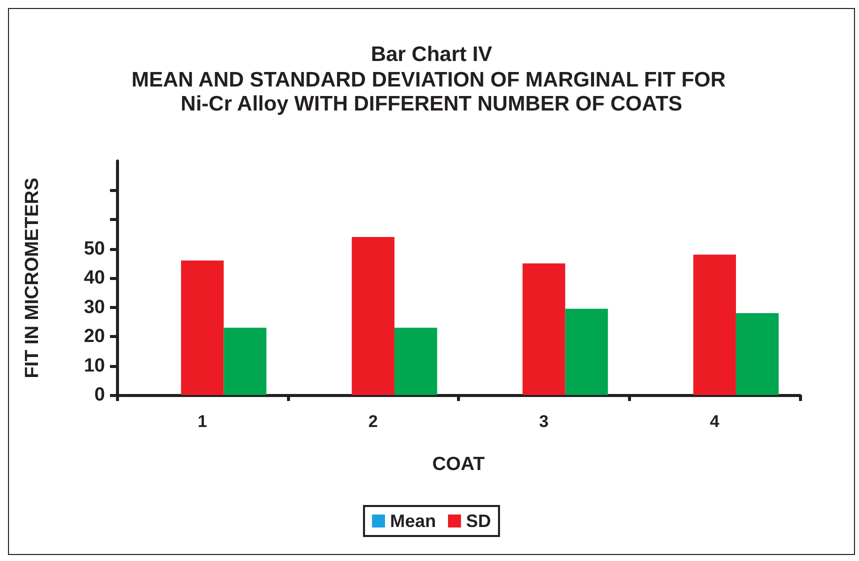  Describe the element at coordinates (32, 278) in the screenshot. I see `y-axis-title: FIT IN MICROMETERS` at that location.